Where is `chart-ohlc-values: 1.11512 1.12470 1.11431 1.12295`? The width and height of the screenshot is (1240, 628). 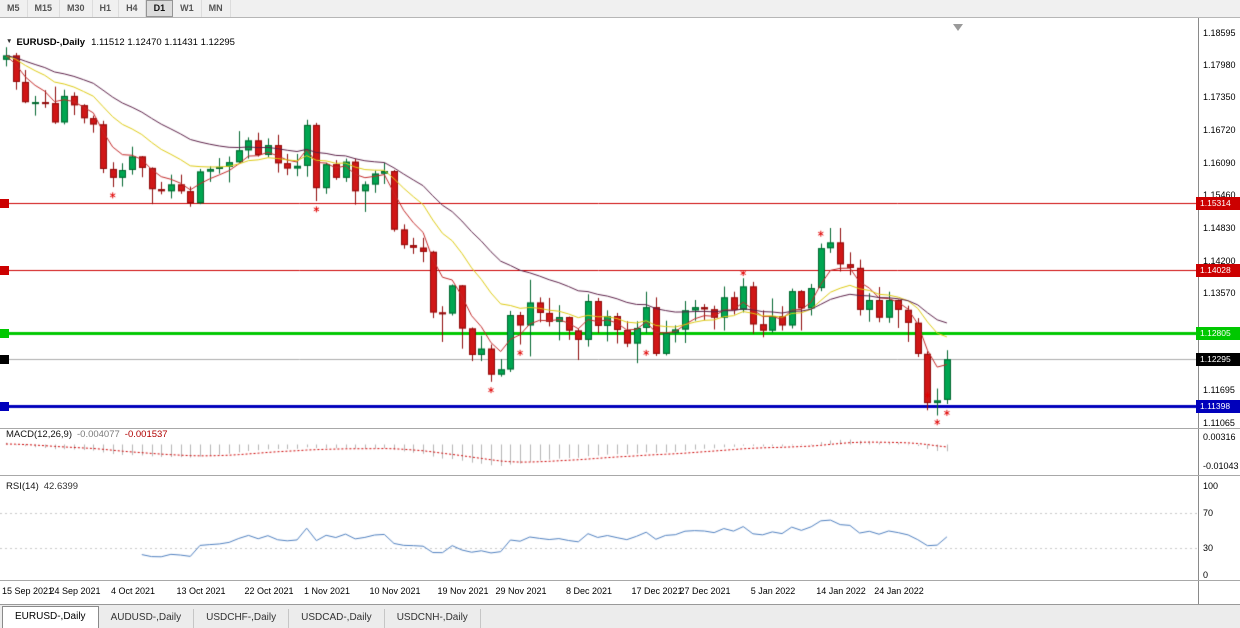 chart-ohlc-values: 1.11512 1.12470 1.11431 1.12295 is located at coordinates (163, 42).